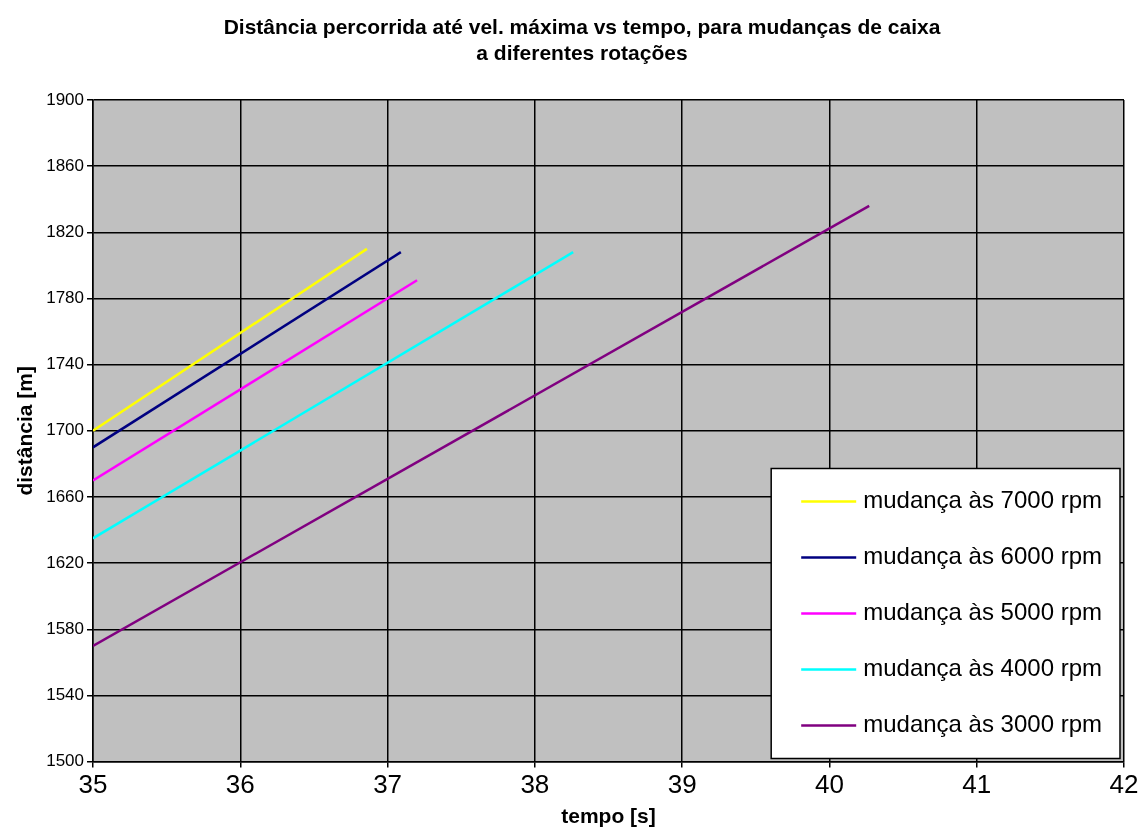 The width and height of the screenshot is (1144, 835). I want to click on y-tick-label: 1500, so click(65, 761).